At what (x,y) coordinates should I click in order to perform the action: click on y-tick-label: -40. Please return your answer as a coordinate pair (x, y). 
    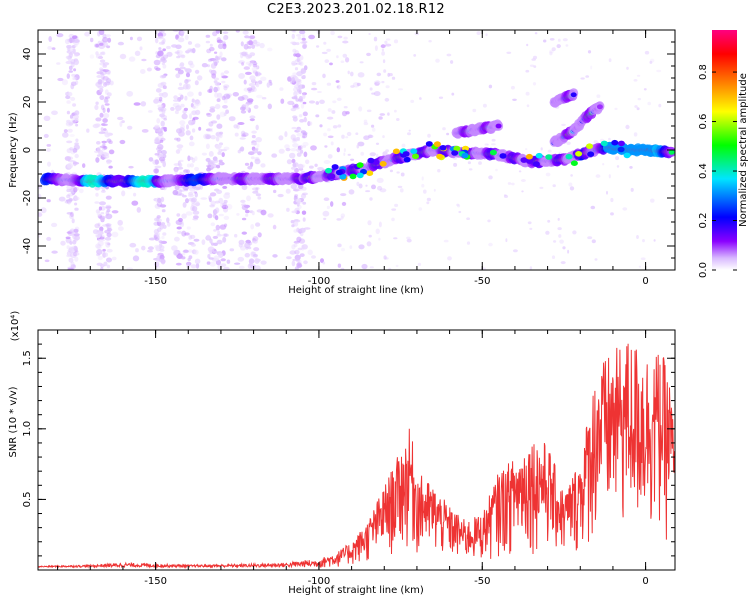
    Looking at the image, I should click on (27, 246).